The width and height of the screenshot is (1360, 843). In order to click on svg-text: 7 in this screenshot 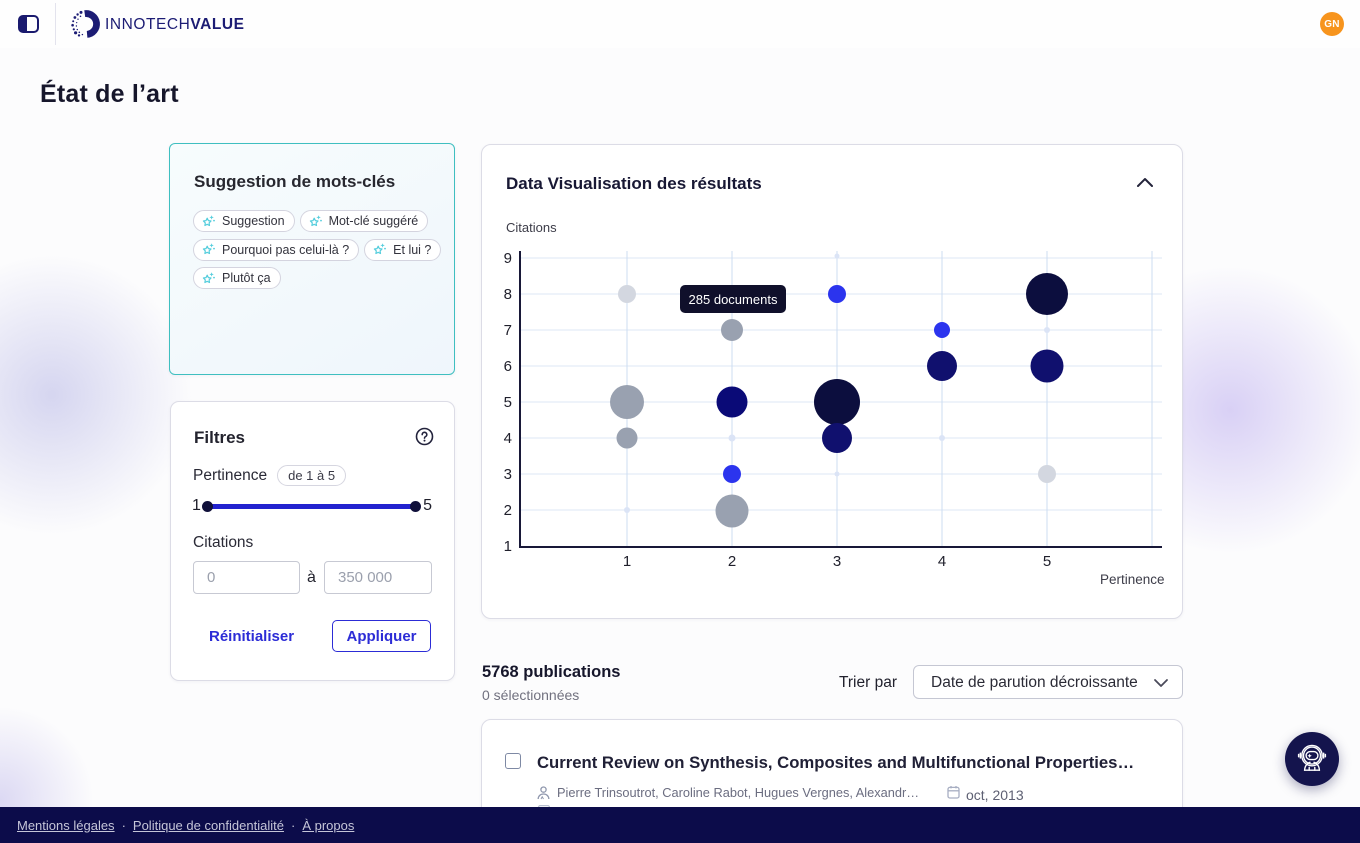, I will do `click(508, 330)`.